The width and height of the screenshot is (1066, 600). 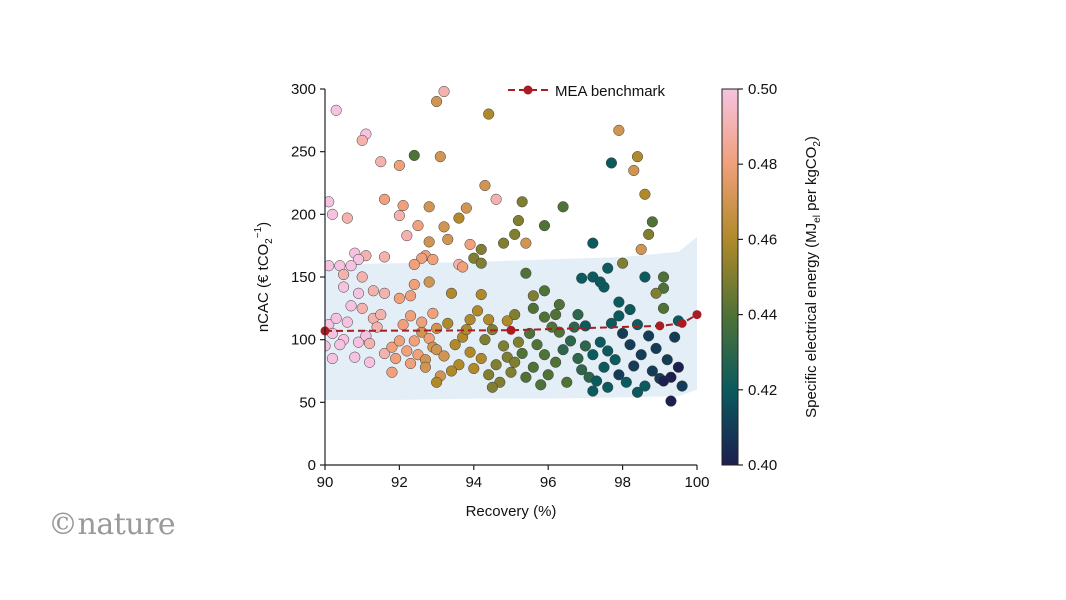 I want to click on legend-marker, so click(x=528, y=90).